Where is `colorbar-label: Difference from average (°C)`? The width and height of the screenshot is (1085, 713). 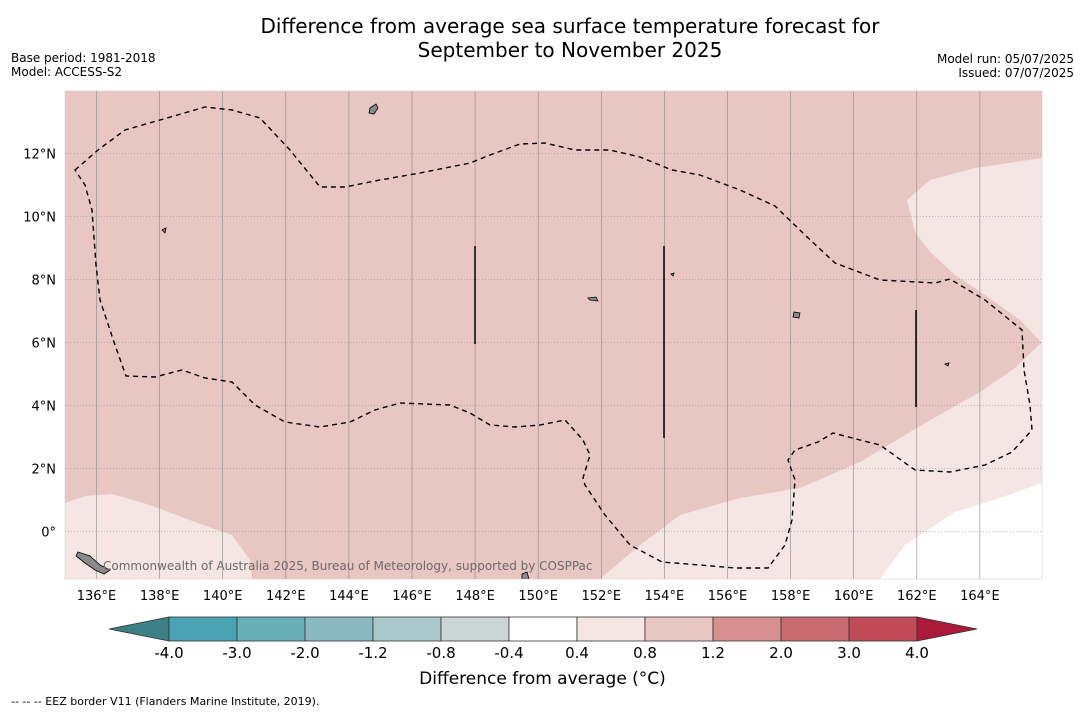
colorbar-label: Difference from average (°C) is located at coordinates (542, 679).